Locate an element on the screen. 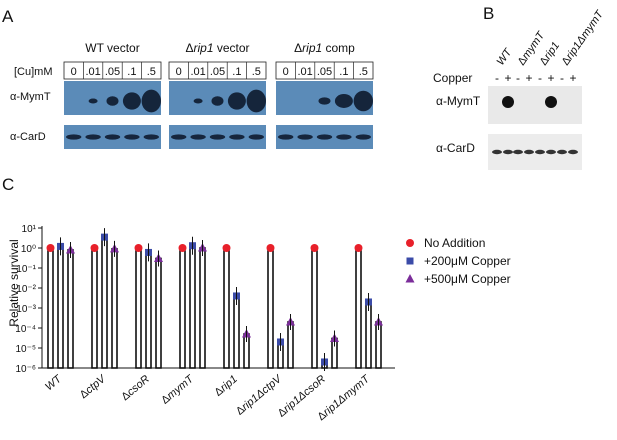 This screenshot has width=617, height=440. x-category-label-italic: WT is located at coordinates (54, 382).